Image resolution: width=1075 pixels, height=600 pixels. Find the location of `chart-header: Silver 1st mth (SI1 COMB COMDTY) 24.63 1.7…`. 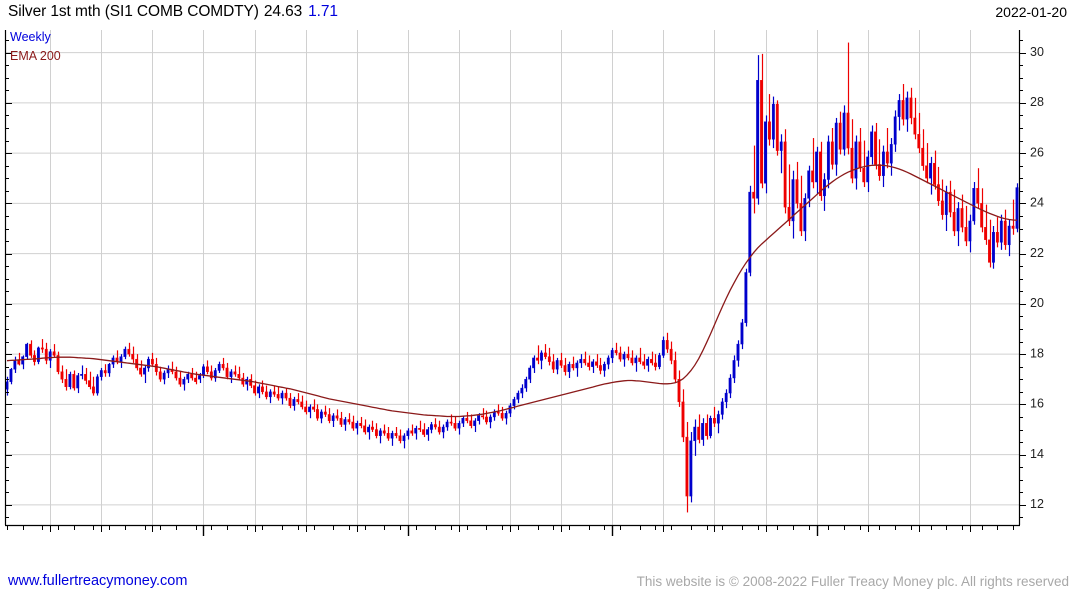

chart-header: Silver 1st mth (SI1 COMB COMDTY) 24.63 1.7… is located at coordinates (537, 14).